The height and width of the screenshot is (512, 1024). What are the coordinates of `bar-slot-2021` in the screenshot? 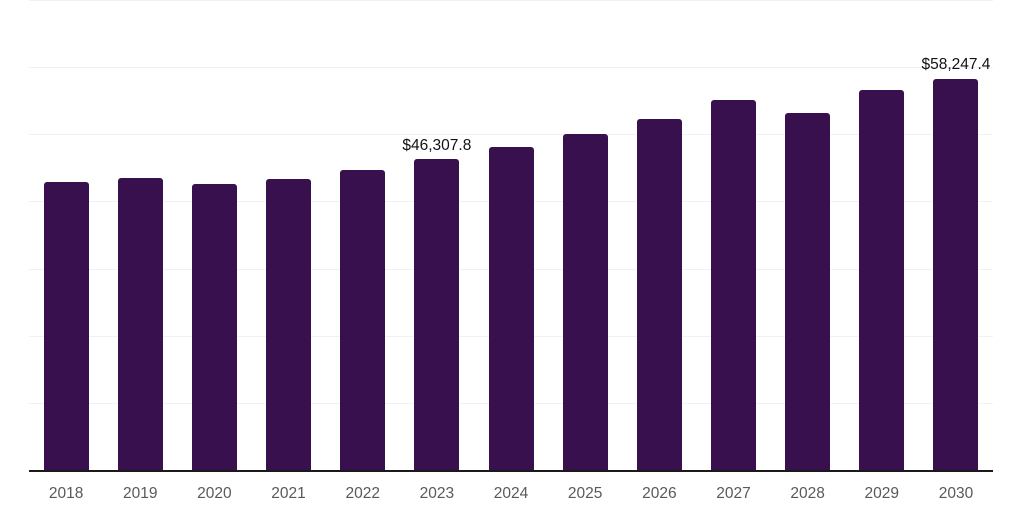 It's located at (288, 235).